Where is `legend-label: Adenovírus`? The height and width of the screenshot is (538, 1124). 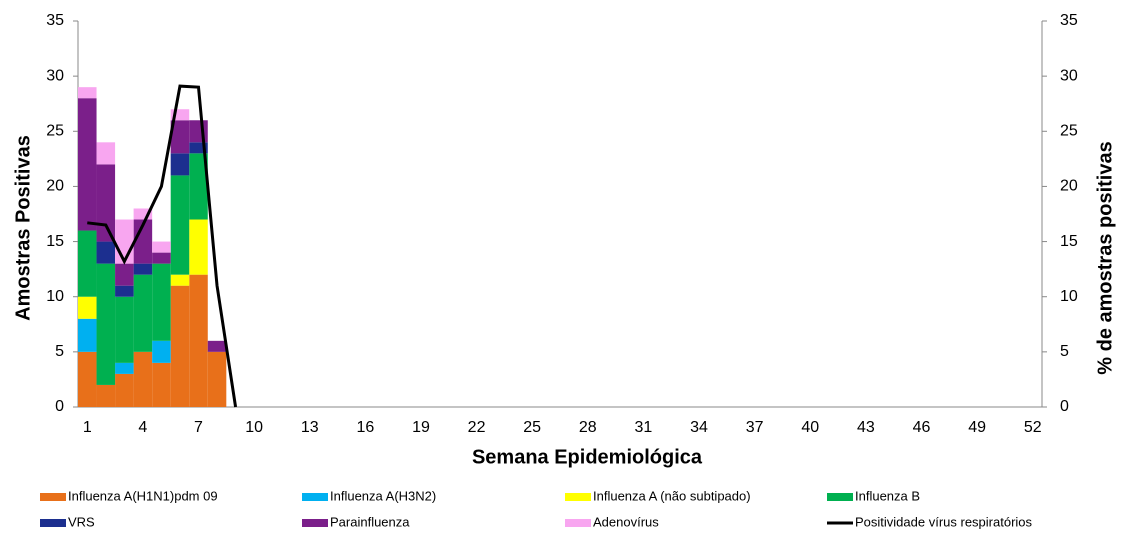 legend-label: Adenovírus is located at coordinates (626, 521).